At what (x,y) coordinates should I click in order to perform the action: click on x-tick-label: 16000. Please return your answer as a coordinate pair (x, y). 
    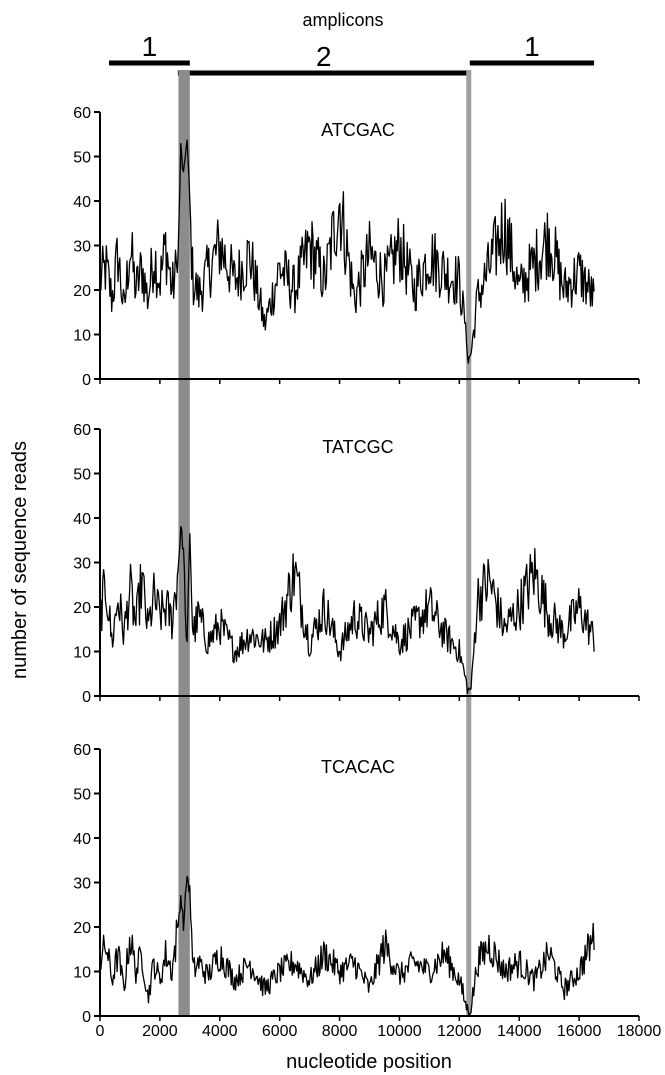
    Looking at the image, I should click on (579, 1031).